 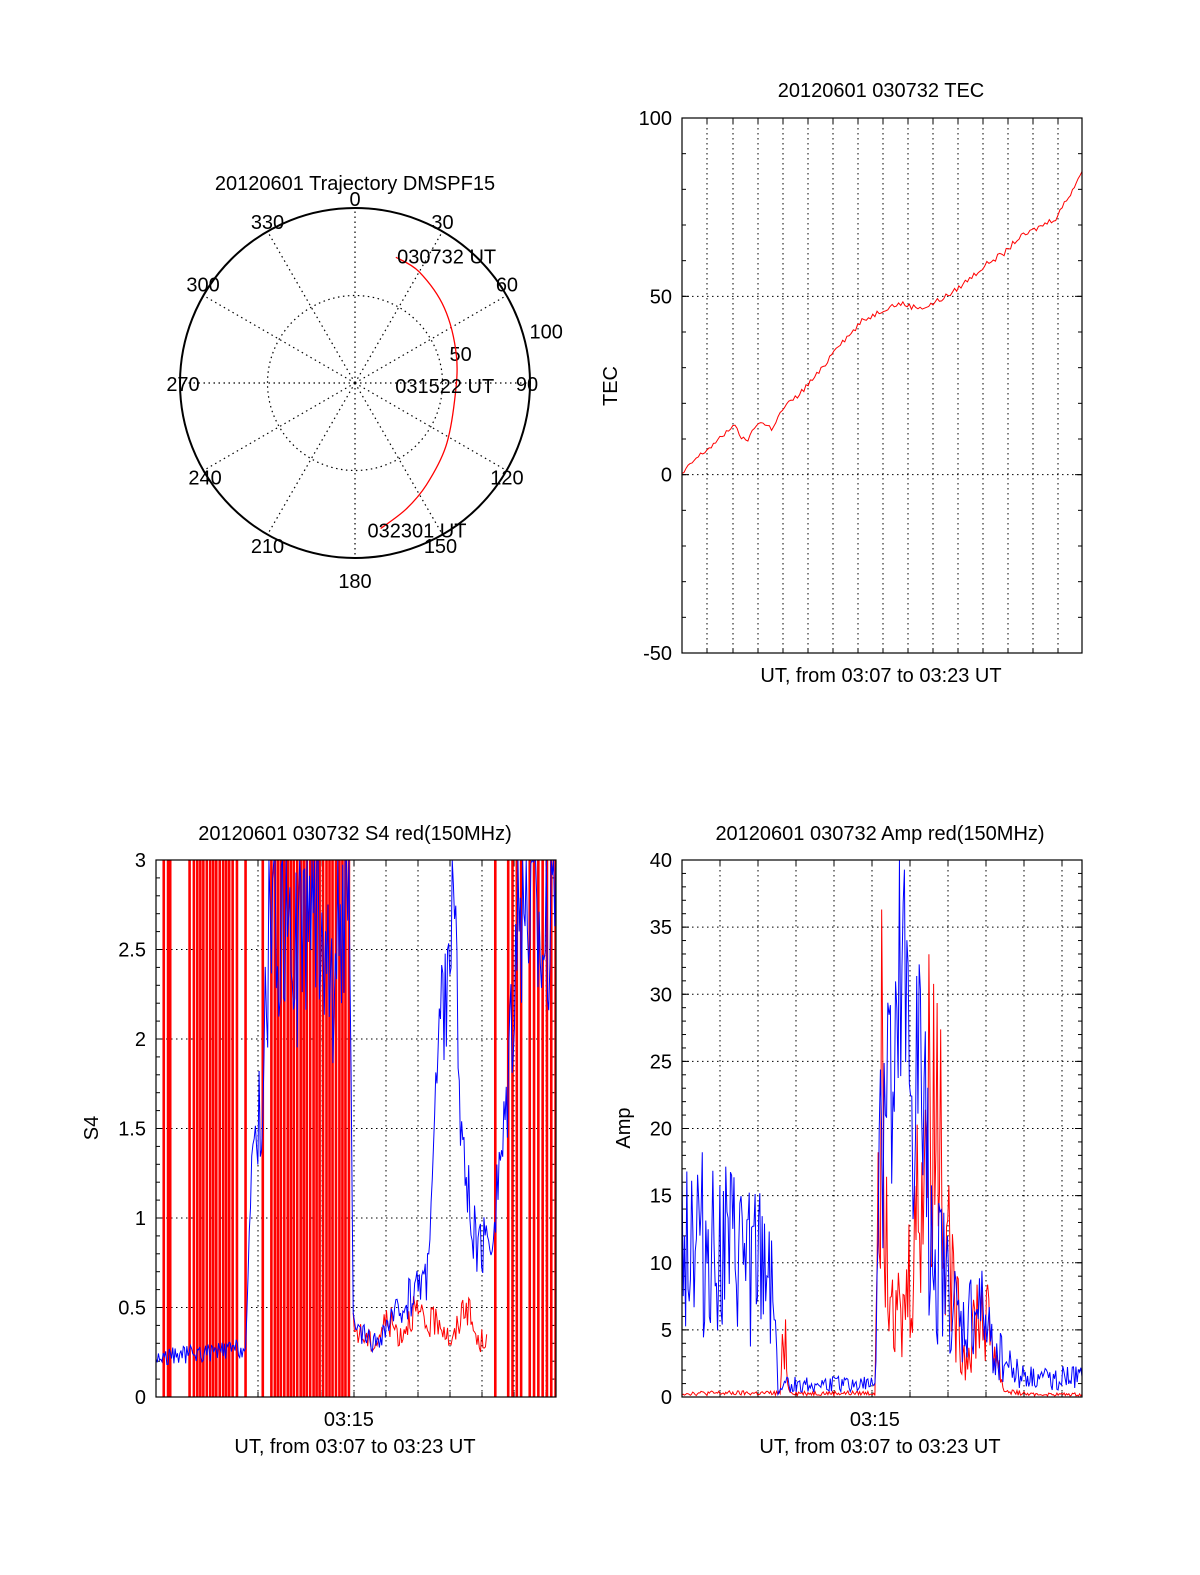 What do you see at coordinates (92, 1128) in the screenshot?
I see `s4-ylabel: S4` at bounding box center [92, 1128].